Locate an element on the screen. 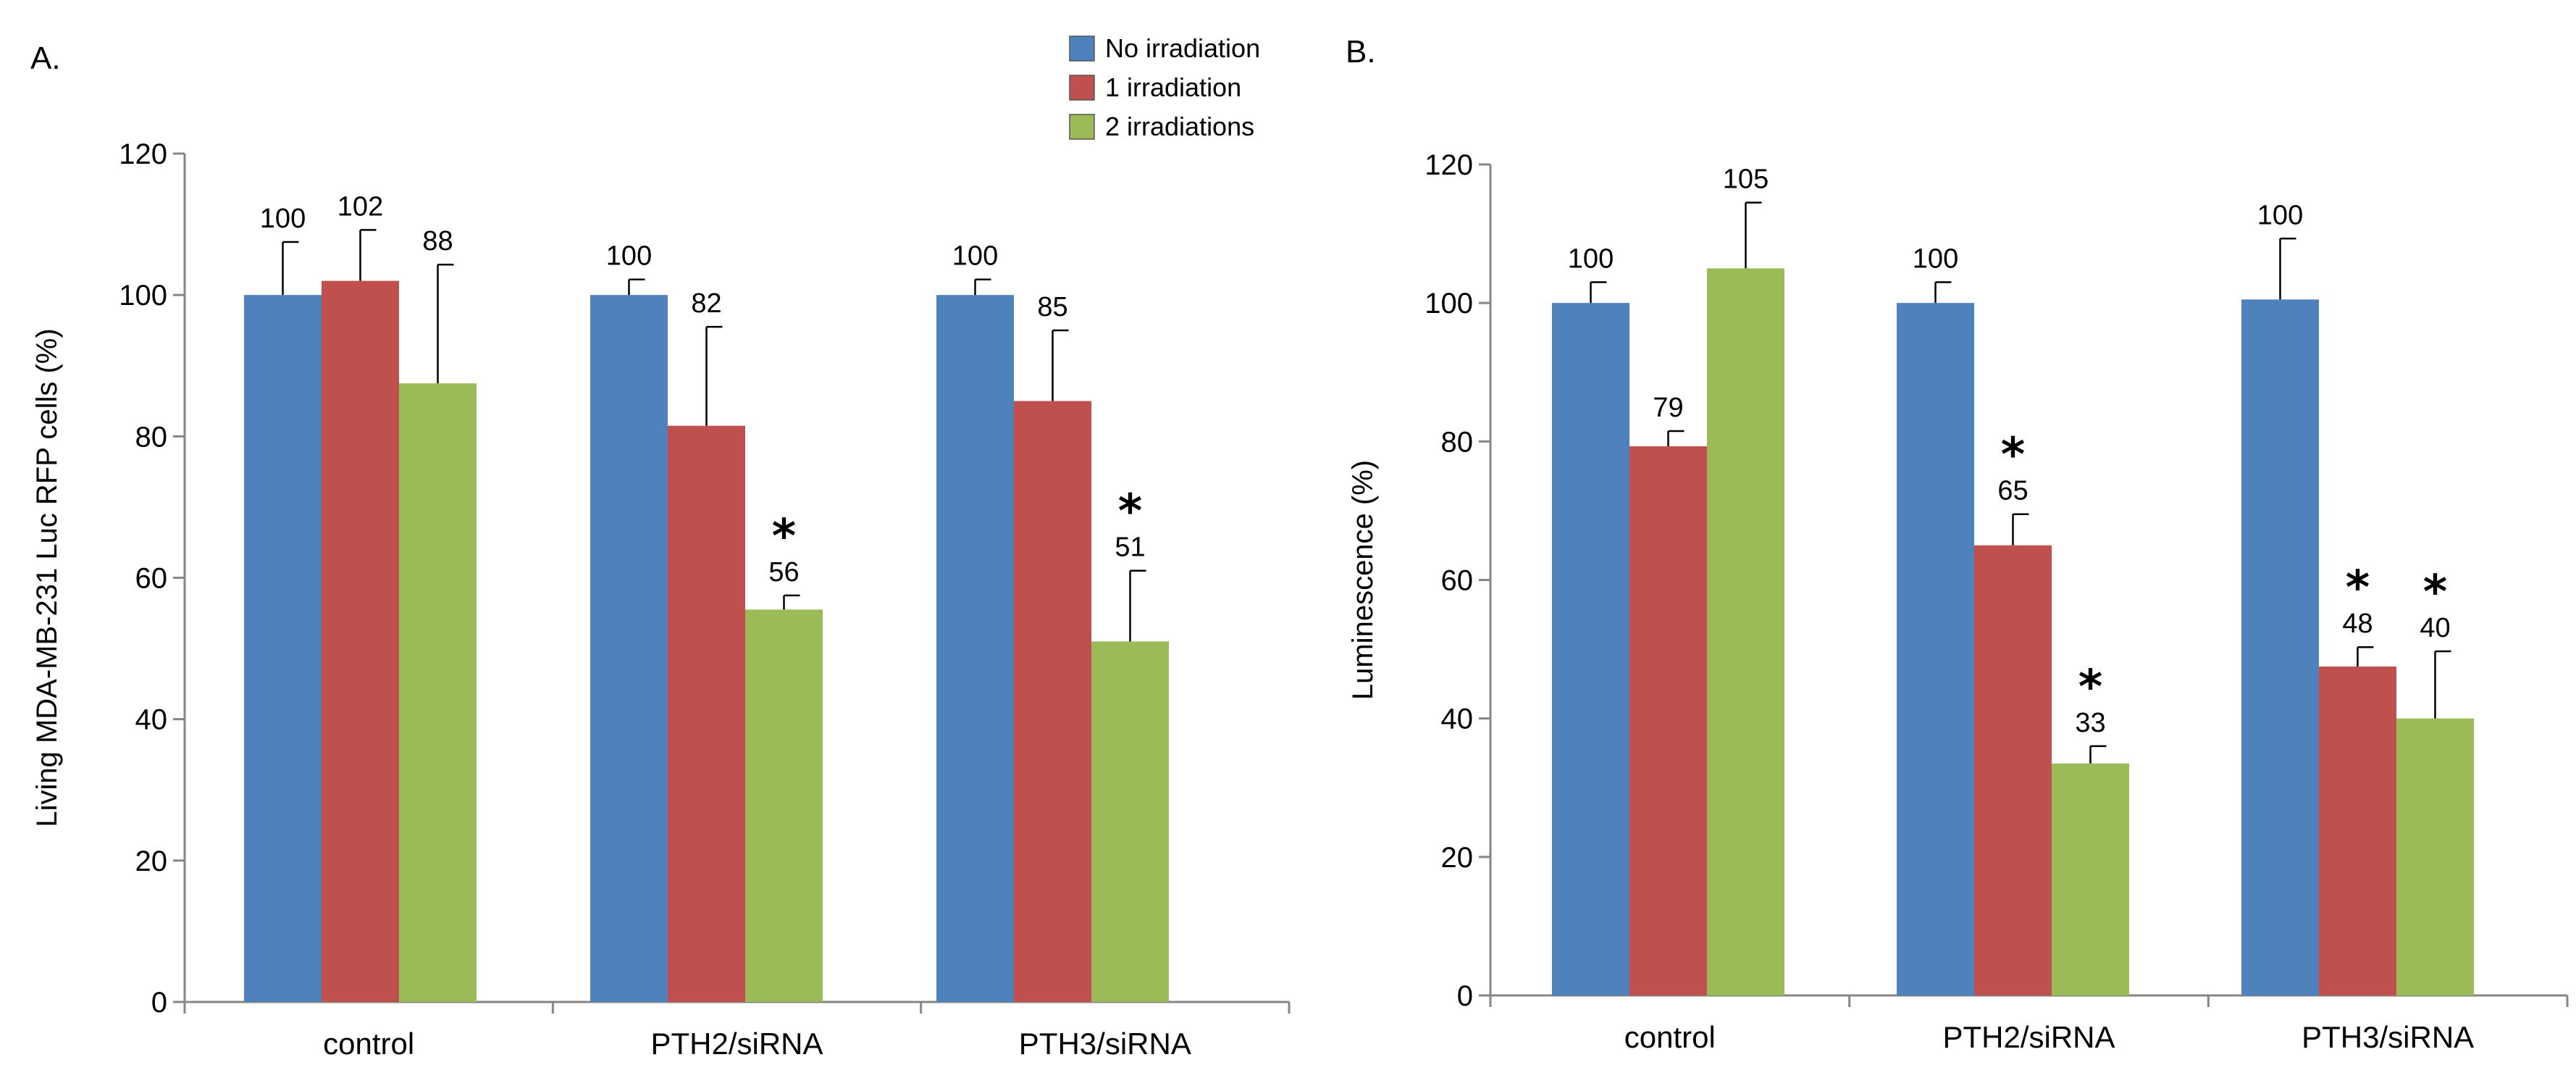  panel-b-category-label: PTH2/siRNA is located at coordinates (2028, 1037).